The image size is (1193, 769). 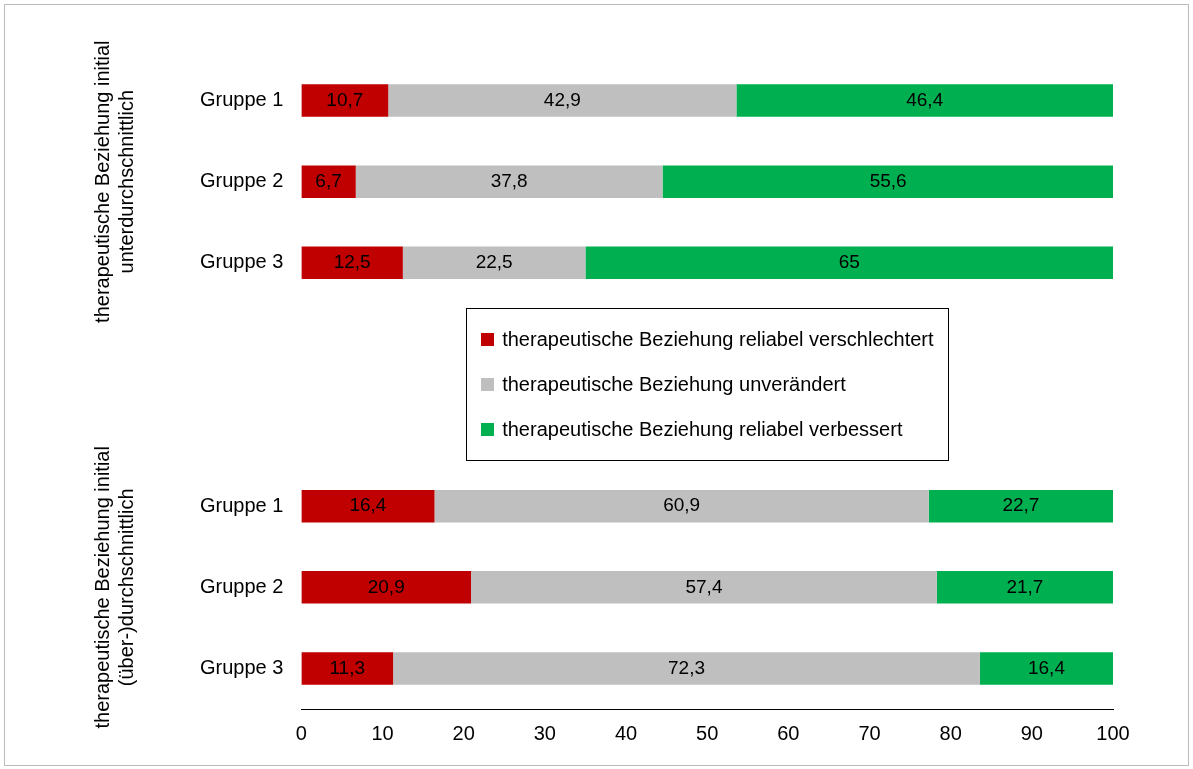 What do you see at coordinates (463, 732) in the screenshot?
I see `x-tick-label: 20` at bounding box center [463, 732].